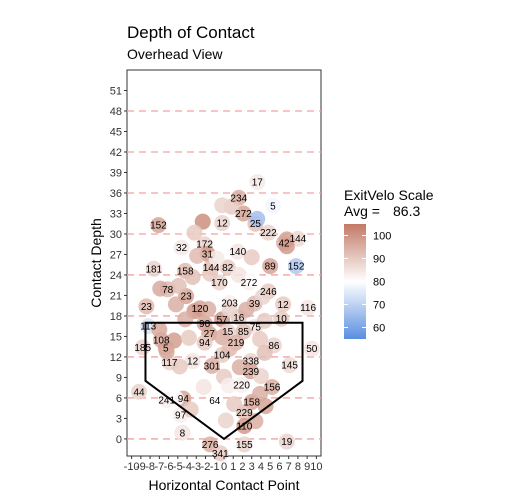 Image resolution: width=526 pixels, height=500 pixels. I want to click on x-tick-label: 9, so click(307, 467).